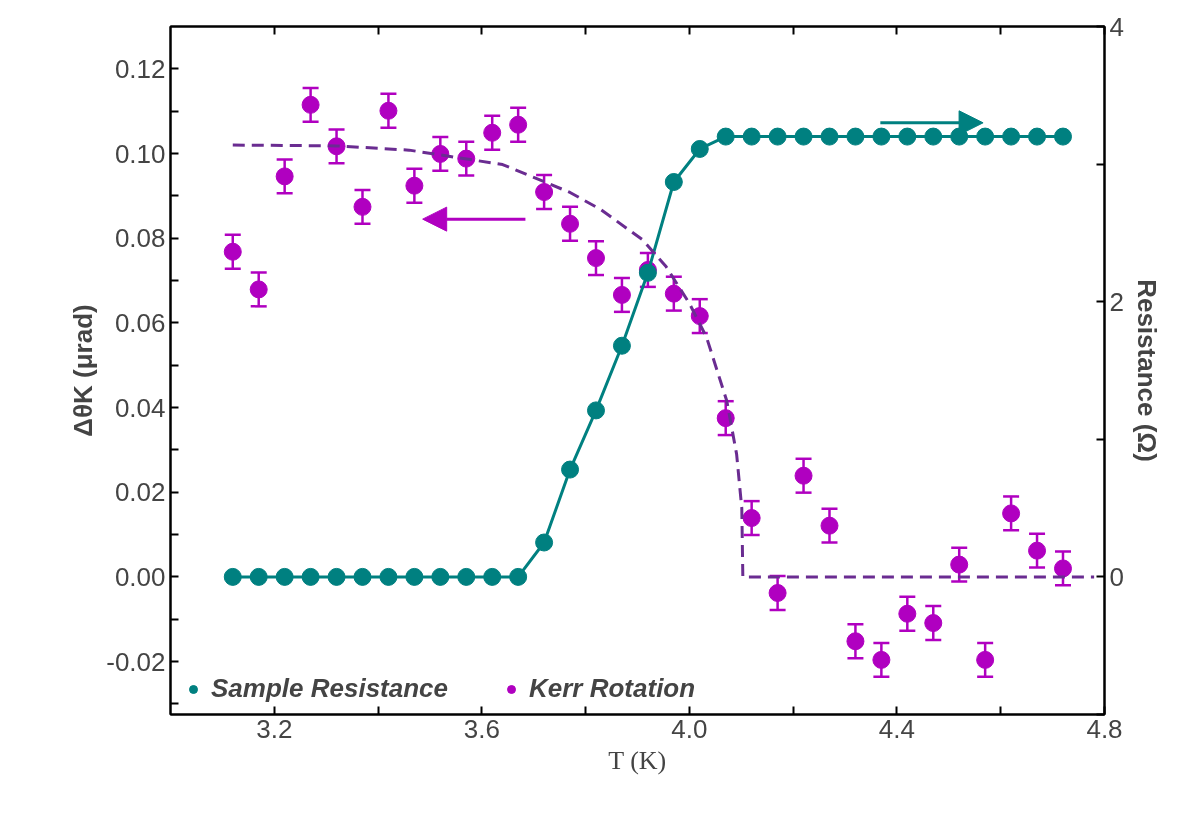 The image size is (1199, 834). Describe the element at coordinates (1104, 728) in the screenshot. I see `x-tick-label: 4.8` at that location.